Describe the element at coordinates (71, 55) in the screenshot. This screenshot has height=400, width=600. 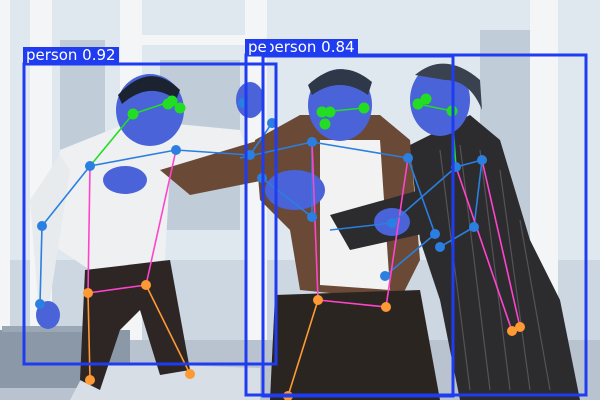
I see `detection-label: person 0.92` at that location.